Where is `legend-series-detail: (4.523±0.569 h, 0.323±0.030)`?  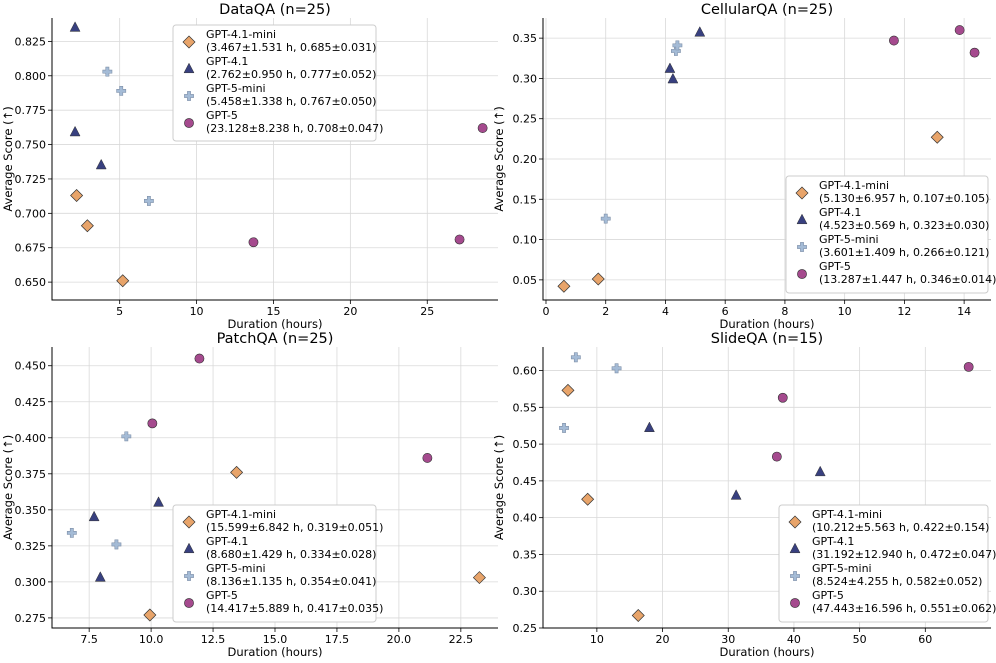 legend-series-detail: (4.523±0.569 h, 0.323±0.030) is located at coordinates (904, 225).